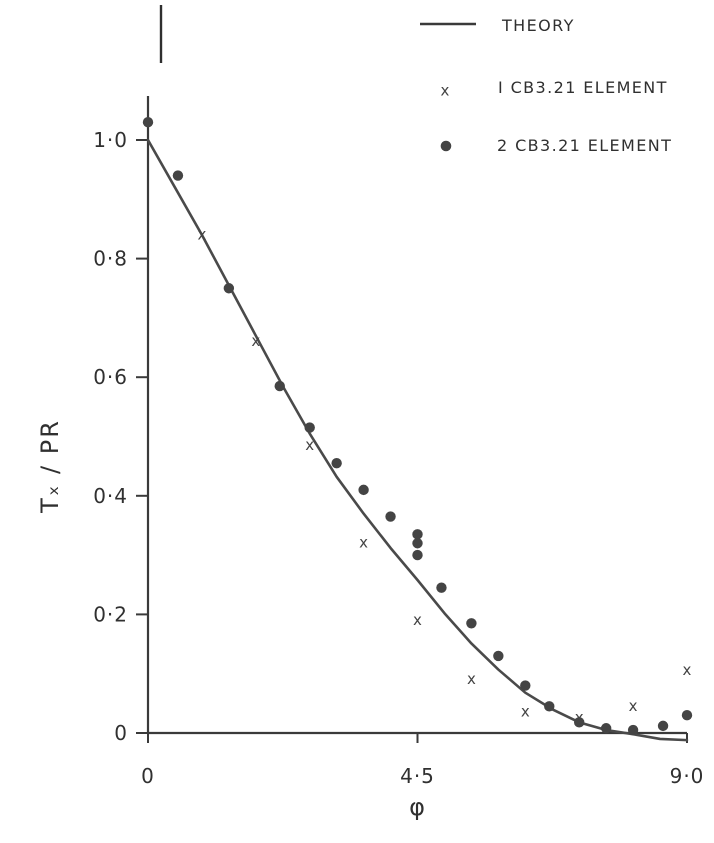 The height and width of the screenshot is (843, 714). I want to click on legend-two-element-label: 2 CB3.21 ELEMENT, so click(584, 145).